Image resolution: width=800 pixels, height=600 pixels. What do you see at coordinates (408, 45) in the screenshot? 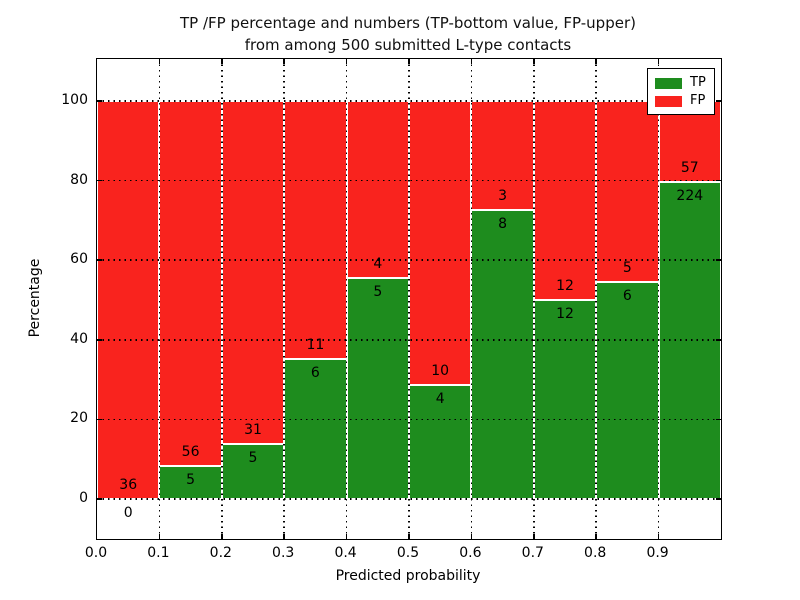
I see `chart-title-line2: from among 500 submitted L-type contacts` at bounding box center [408, 45].